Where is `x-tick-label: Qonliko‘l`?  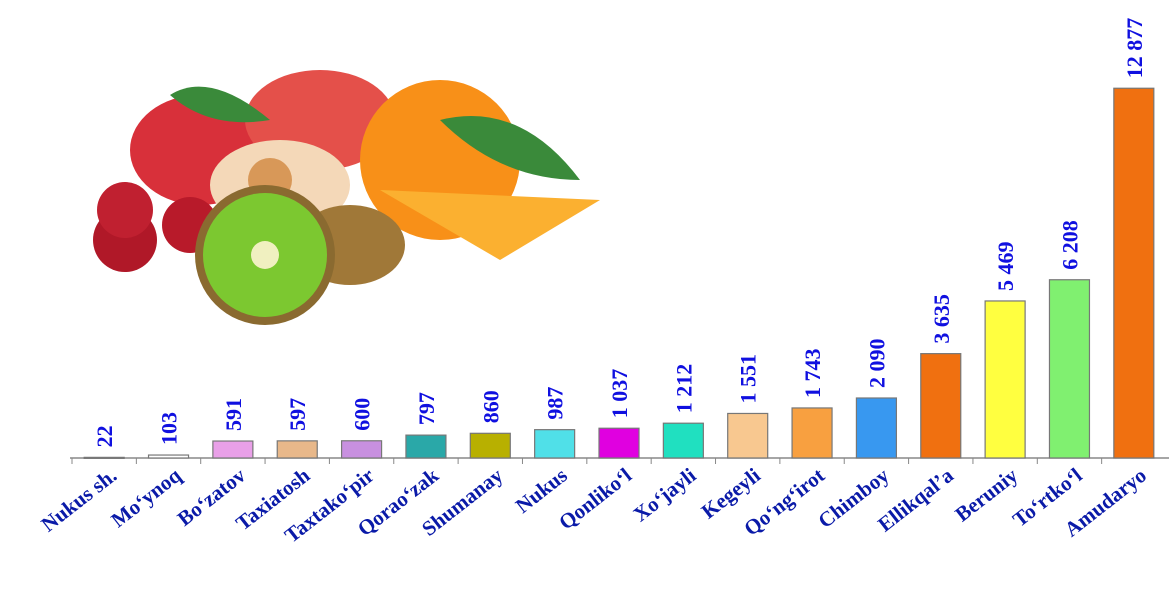
x-tick-label: Qonliko‘l is located at coordinates (595, 498).